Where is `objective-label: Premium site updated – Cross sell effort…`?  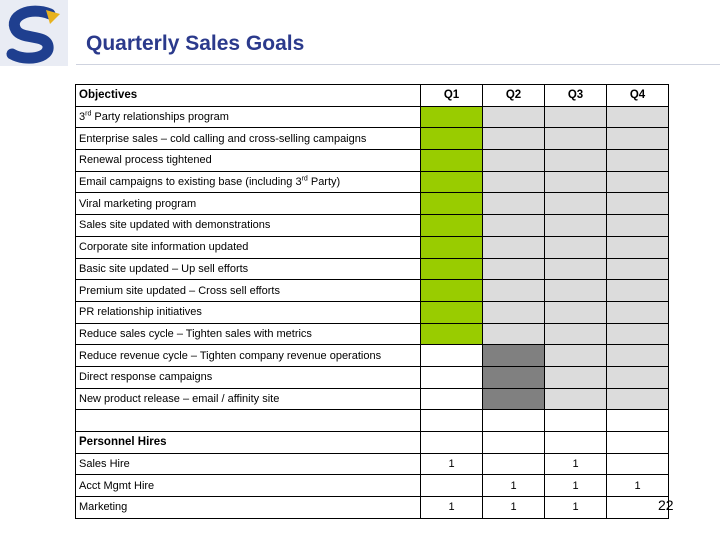
objective-label: Premium site updated – Cross sell effort… is located at coordinates (248, 290).